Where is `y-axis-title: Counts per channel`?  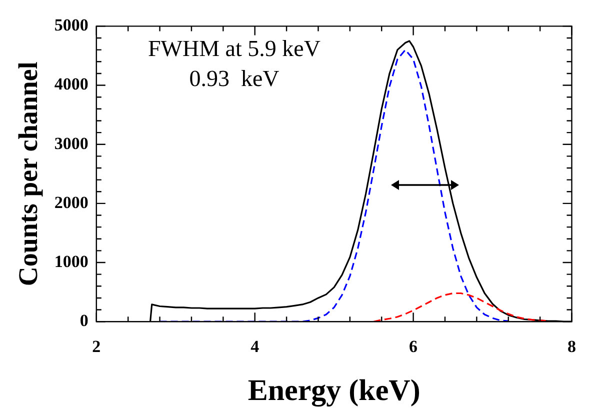
y-axis-title: Counts per channel is located at coordinates (28, 173).